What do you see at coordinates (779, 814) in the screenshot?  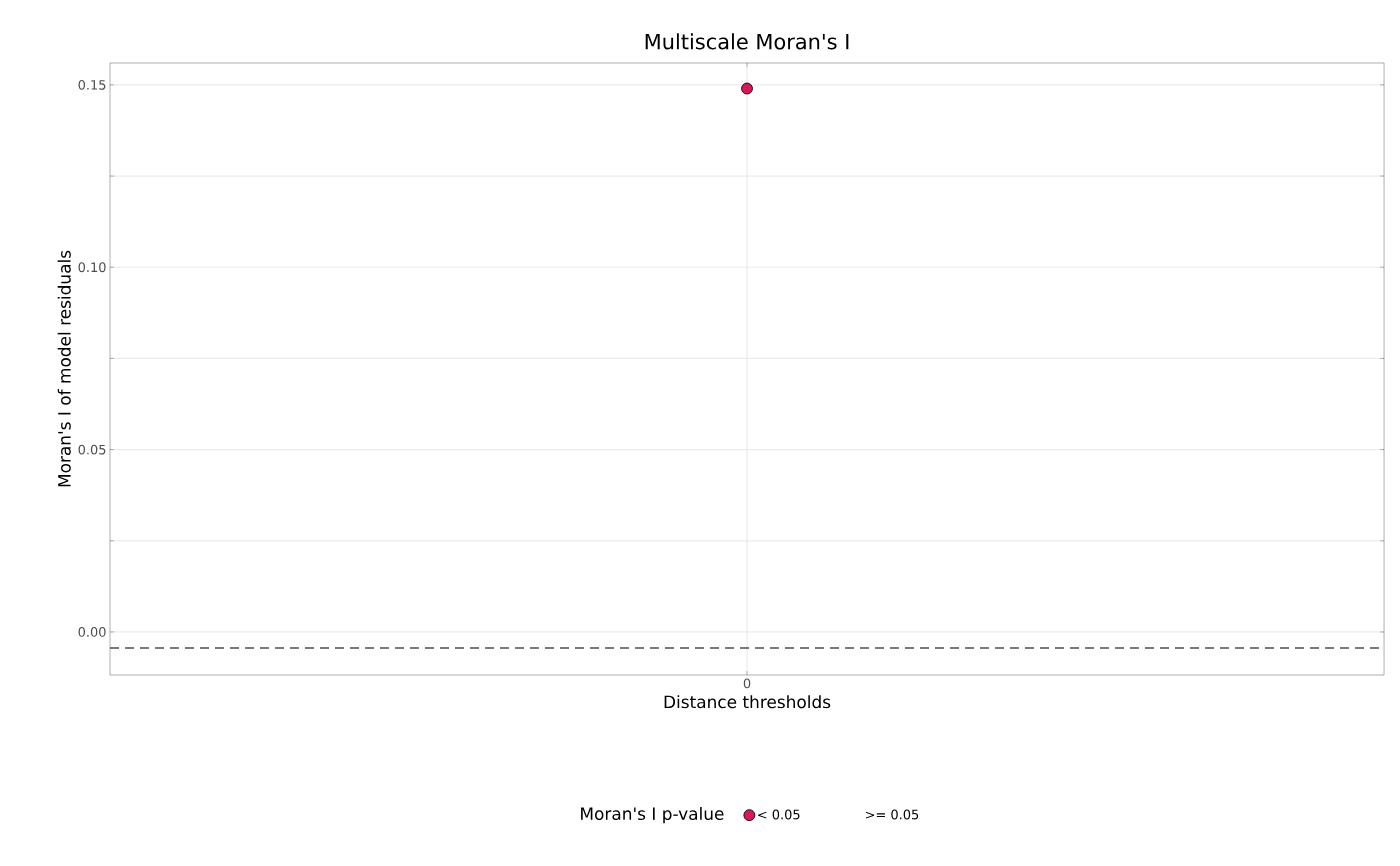 I see `legend-label: < 0.05` at bounding box center [779, 814].